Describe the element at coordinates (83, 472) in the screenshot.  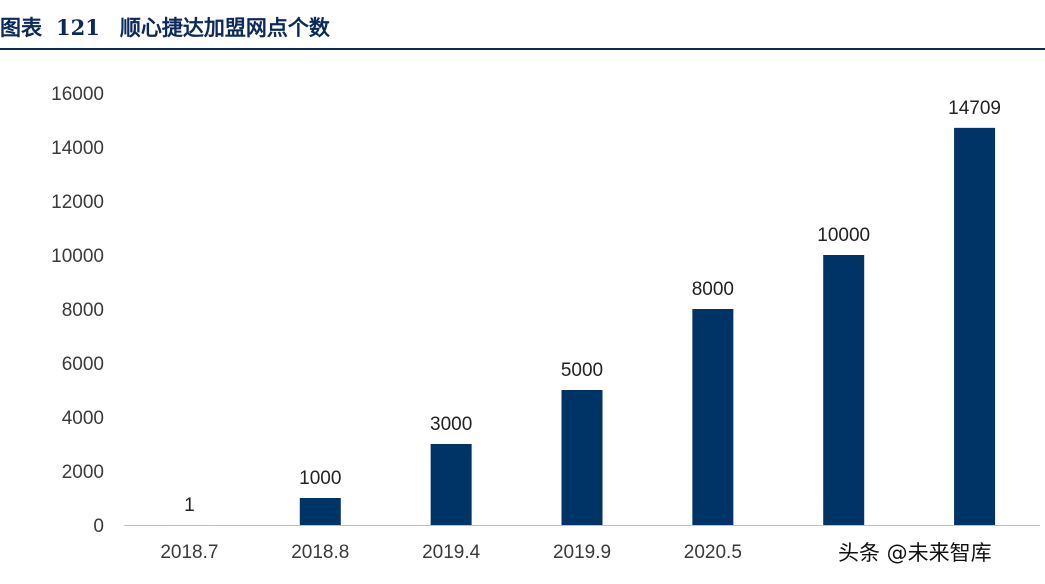
I see `y-tick-label: 2000` at that location.